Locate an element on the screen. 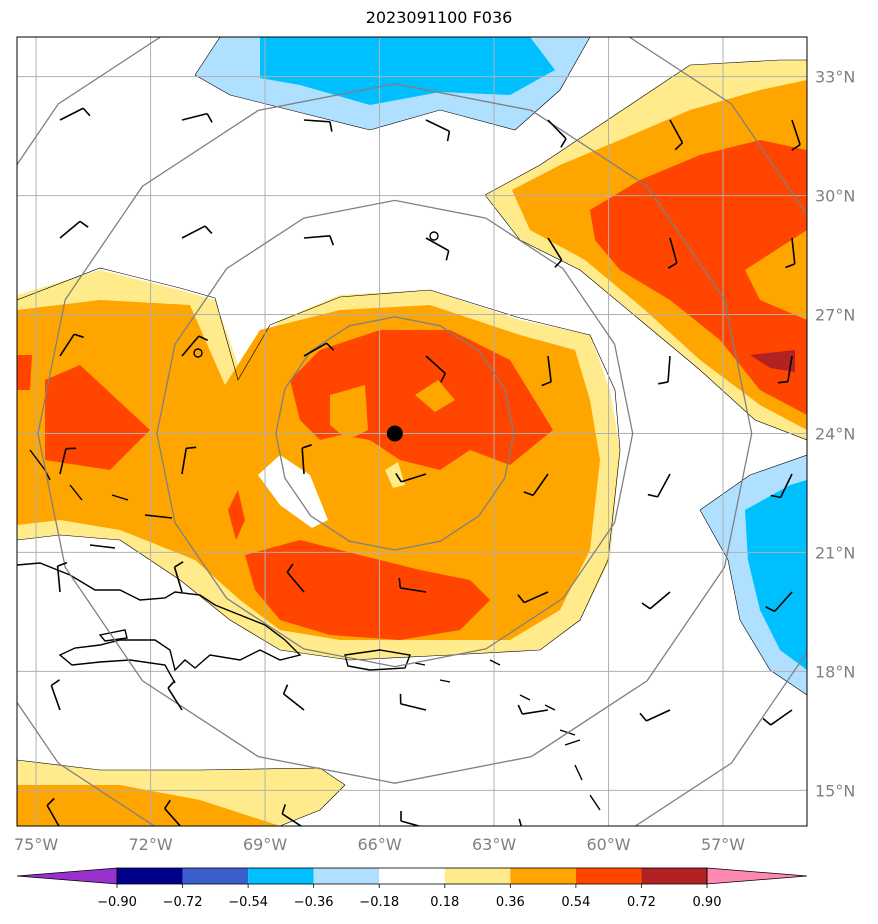 The width and height of the screenshot is (878, 924). contour-red-south is located at coordinates (367, 590).